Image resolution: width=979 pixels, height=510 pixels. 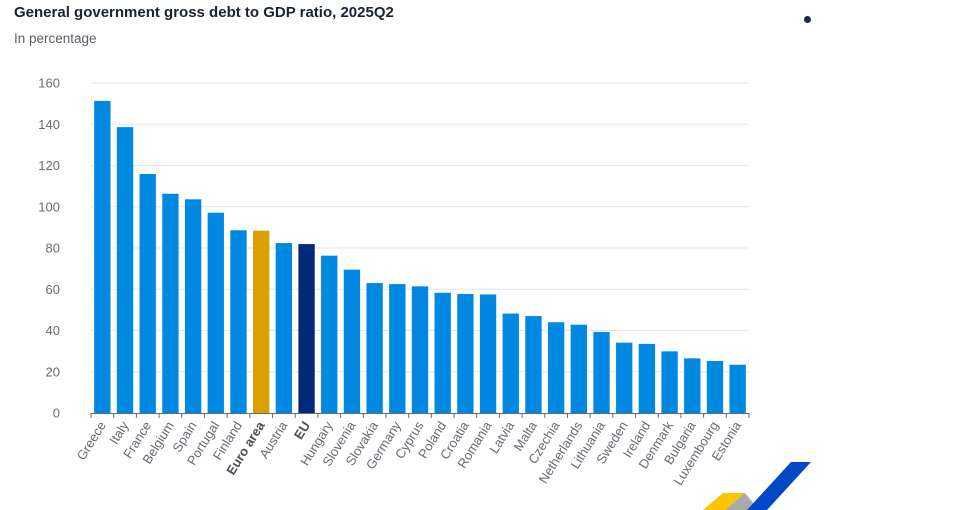 I want to click on bar-belgium, so click(x=170, y=303).